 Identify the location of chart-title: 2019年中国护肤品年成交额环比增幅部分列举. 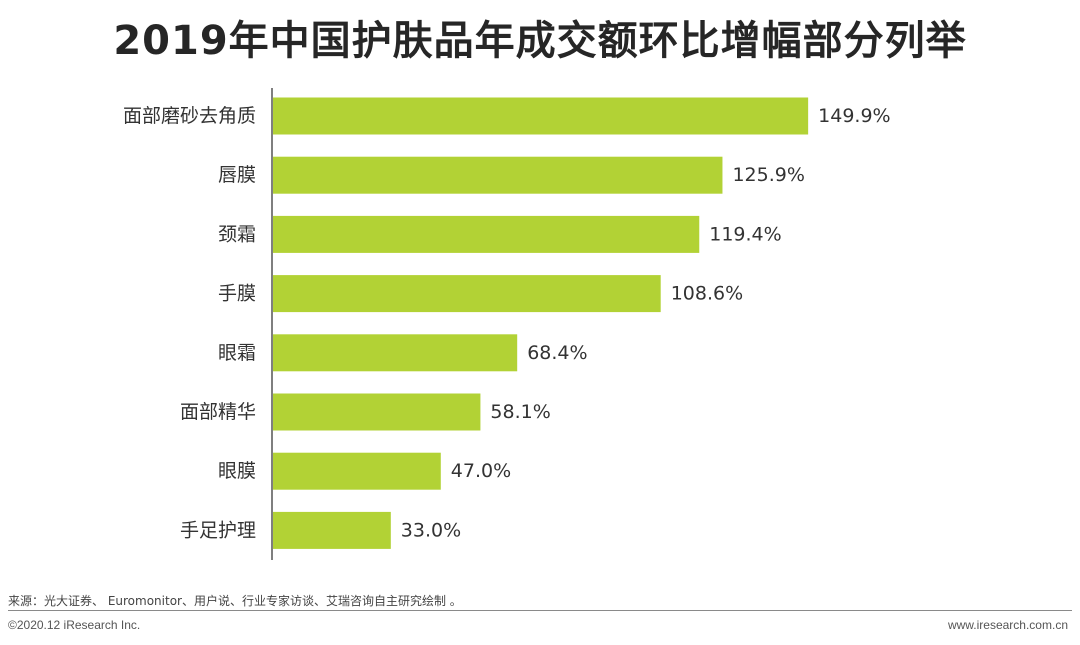
(540, 41).